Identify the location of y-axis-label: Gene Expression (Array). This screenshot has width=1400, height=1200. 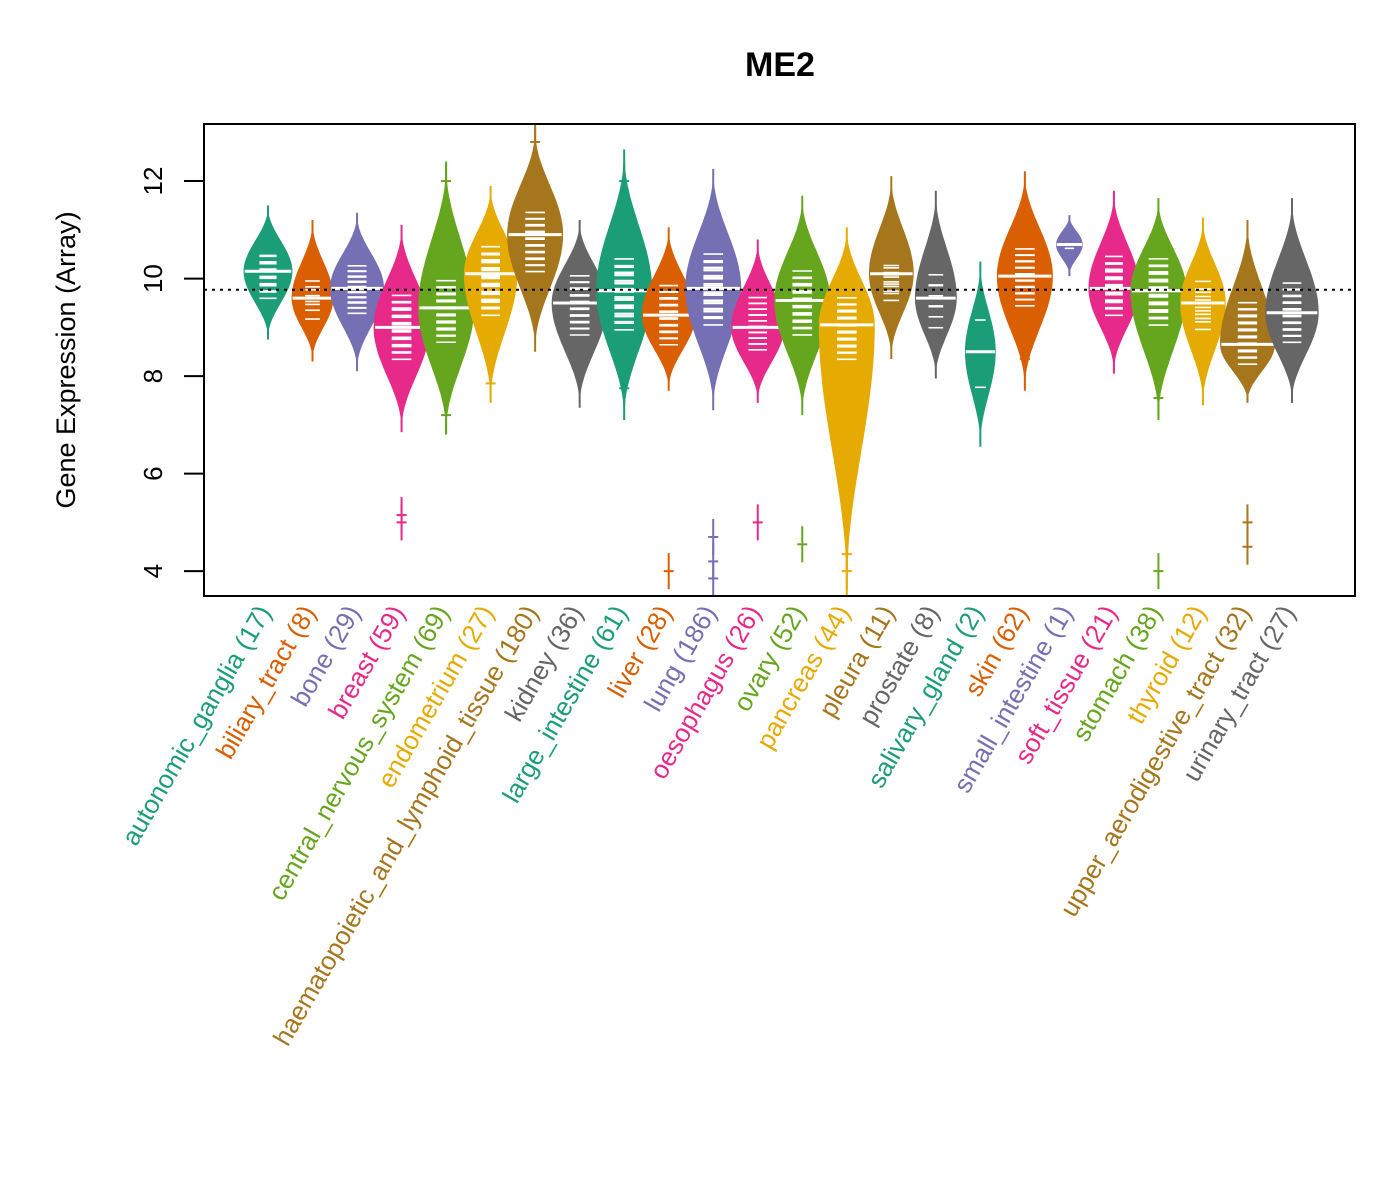
(66, 359).